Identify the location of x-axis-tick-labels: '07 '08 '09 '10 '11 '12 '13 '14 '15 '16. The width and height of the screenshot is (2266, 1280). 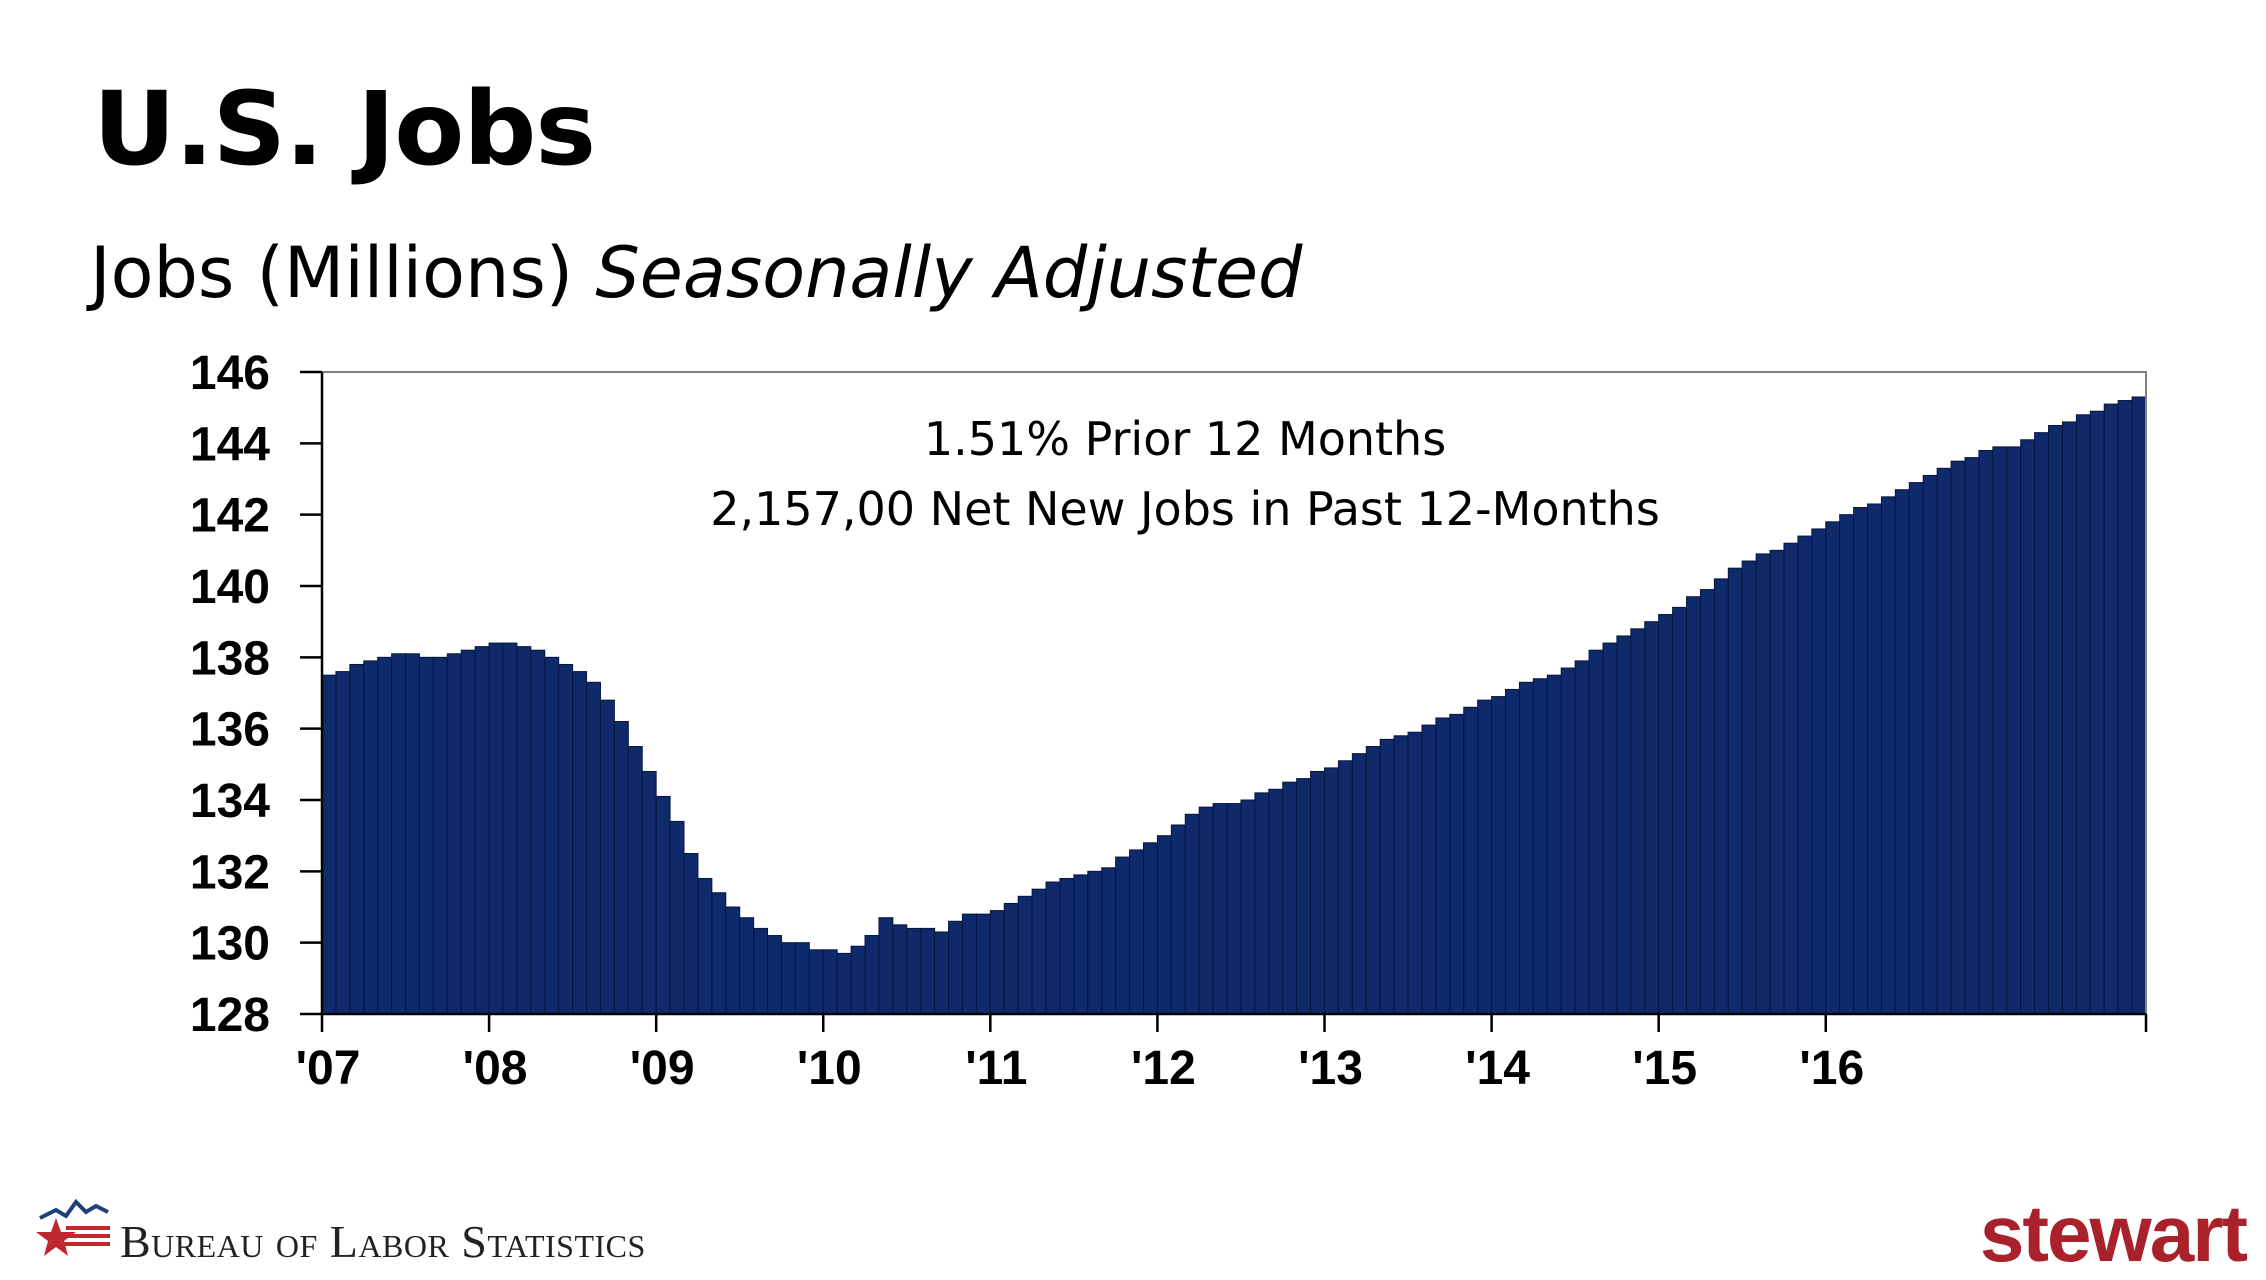
(1080, 1068).